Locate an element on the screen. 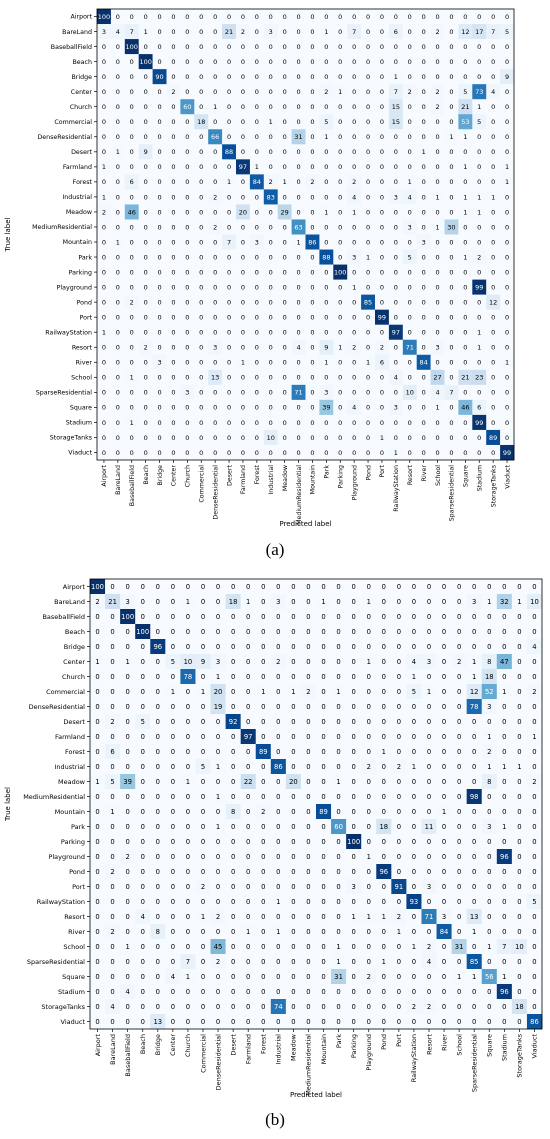 The width and height of the screenshot is (550, 1139). cell-value: 98 is located at coordinates (474, 797).